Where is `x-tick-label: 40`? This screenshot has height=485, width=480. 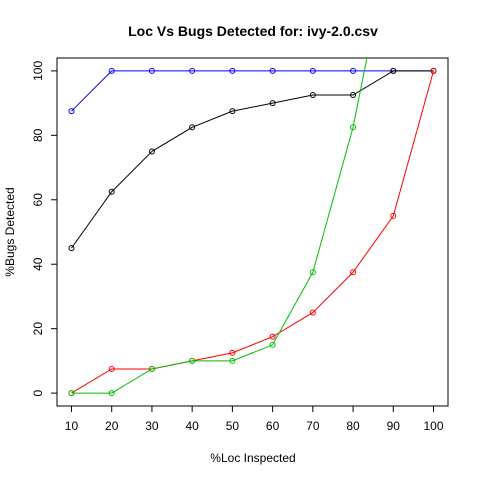
x-tick-label: 40 is located at coordinates (192, 426).